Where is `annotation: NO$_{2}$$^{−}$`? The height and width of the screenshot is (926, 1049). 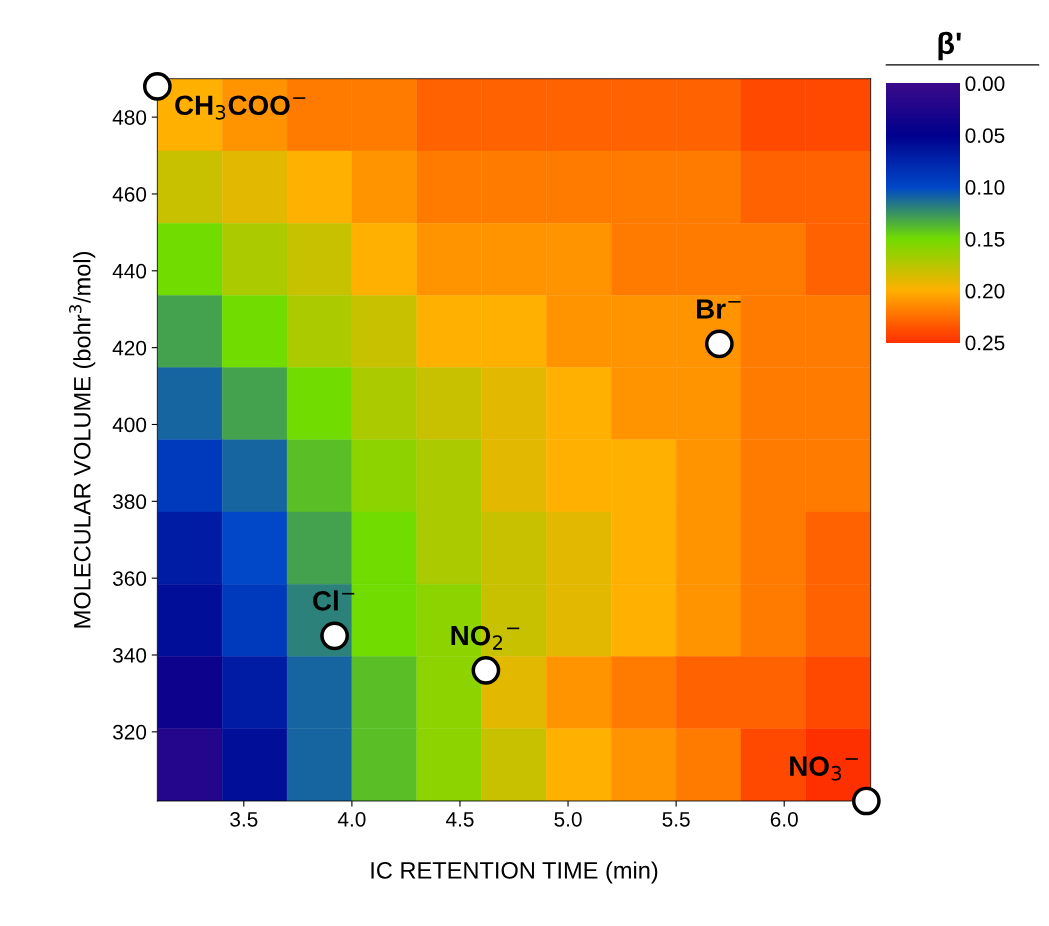 annotation: NO$_{2}$$^{−}$ is located at coordinates (485, 637).